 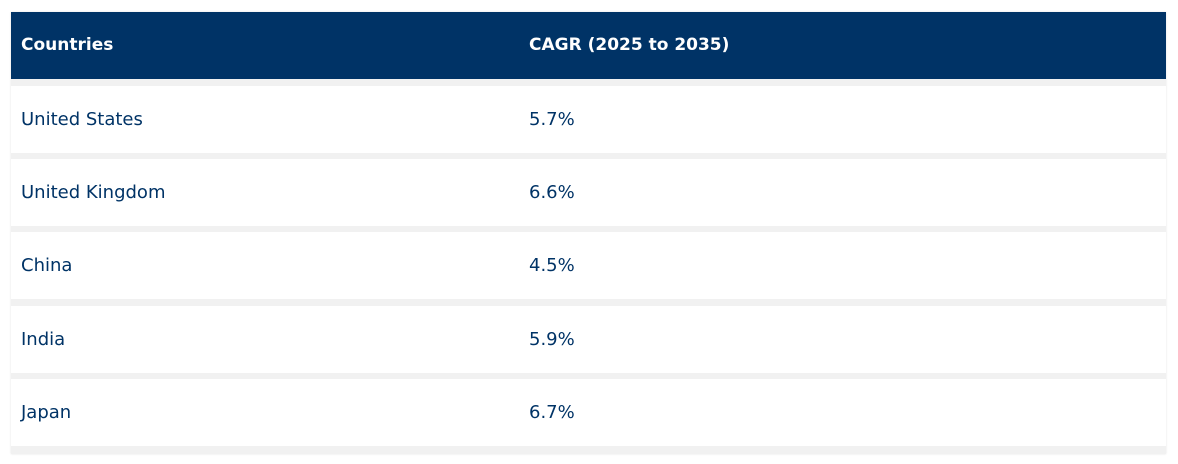 I want to click on header-cagr: CAGR (2025 to 2035), so click(x=629, y=45).